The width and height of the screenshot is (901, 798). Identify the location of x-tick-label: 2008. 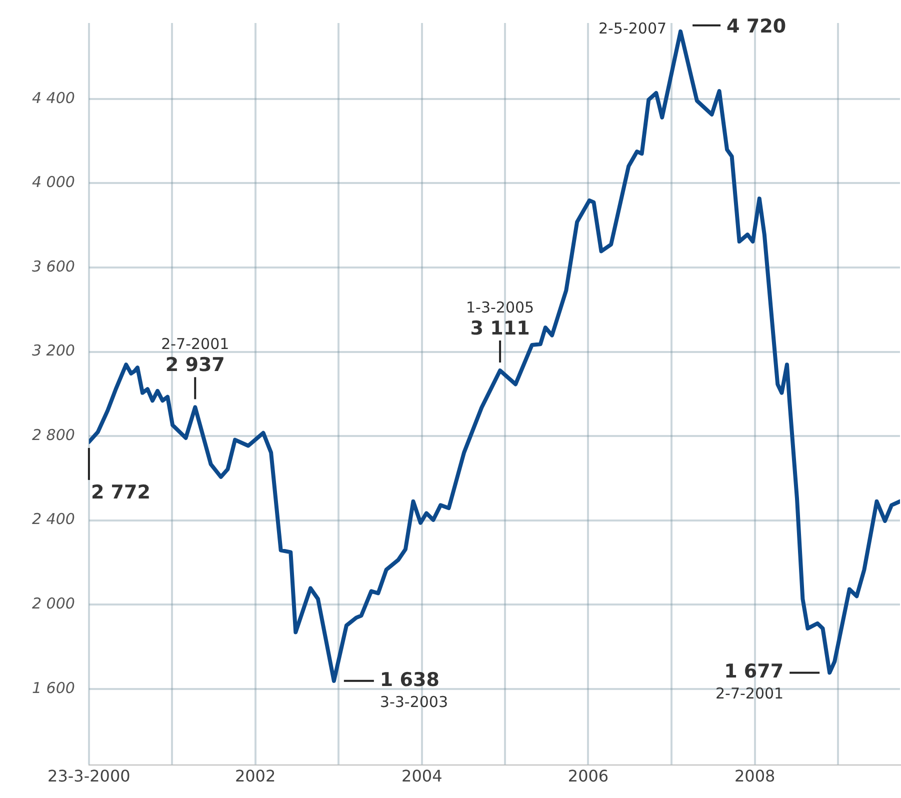
(755, 776).